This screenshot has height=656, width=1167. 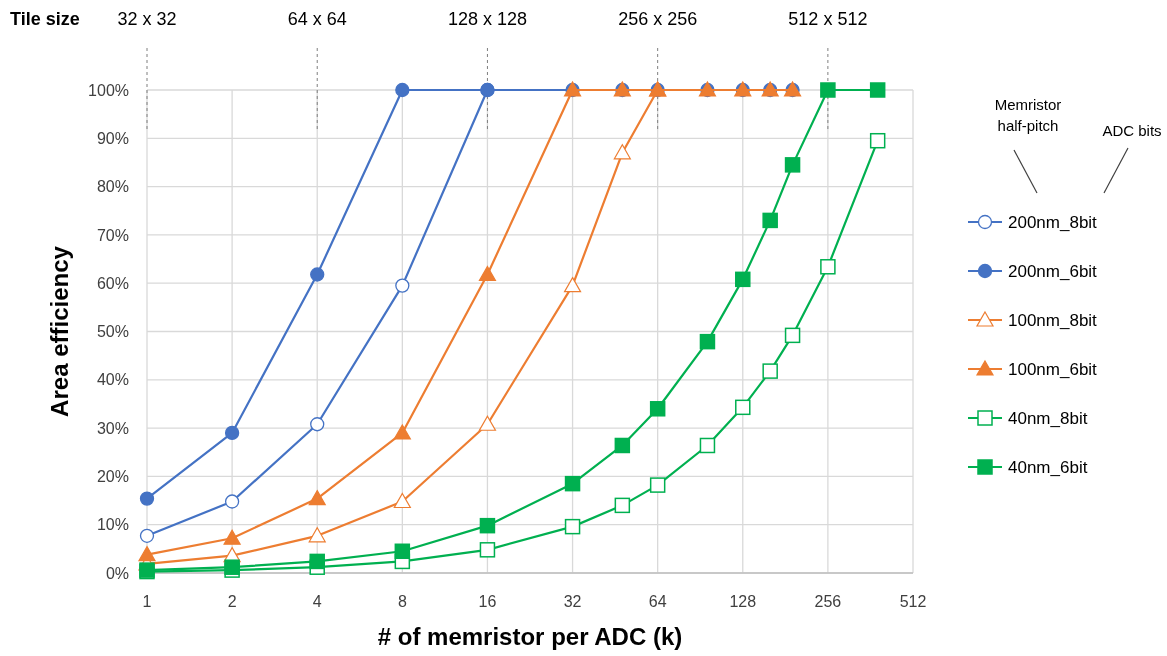 I want to click on annotation: 64 x 64, so click(x=317, y=19).